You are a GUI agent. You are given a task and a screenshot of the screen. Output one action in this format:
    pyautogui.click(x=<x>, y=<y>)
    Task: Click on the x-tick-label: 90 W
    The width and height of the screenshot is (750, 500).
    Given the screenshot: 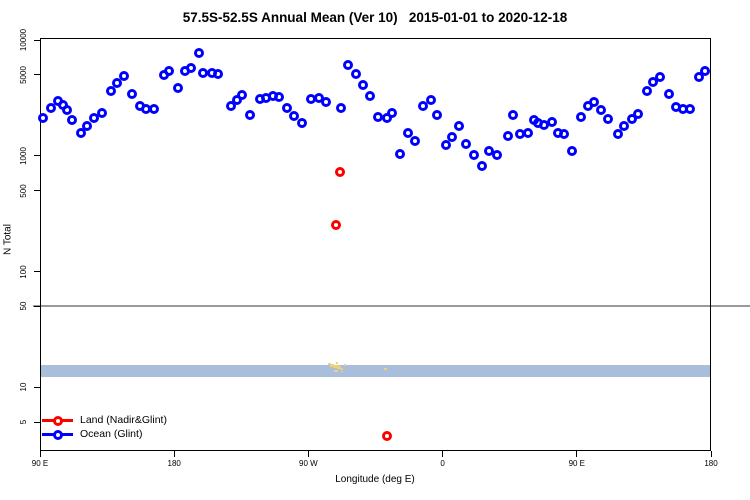 What is the action you would take?
    pyautogui.click(x=308, y=463)
    